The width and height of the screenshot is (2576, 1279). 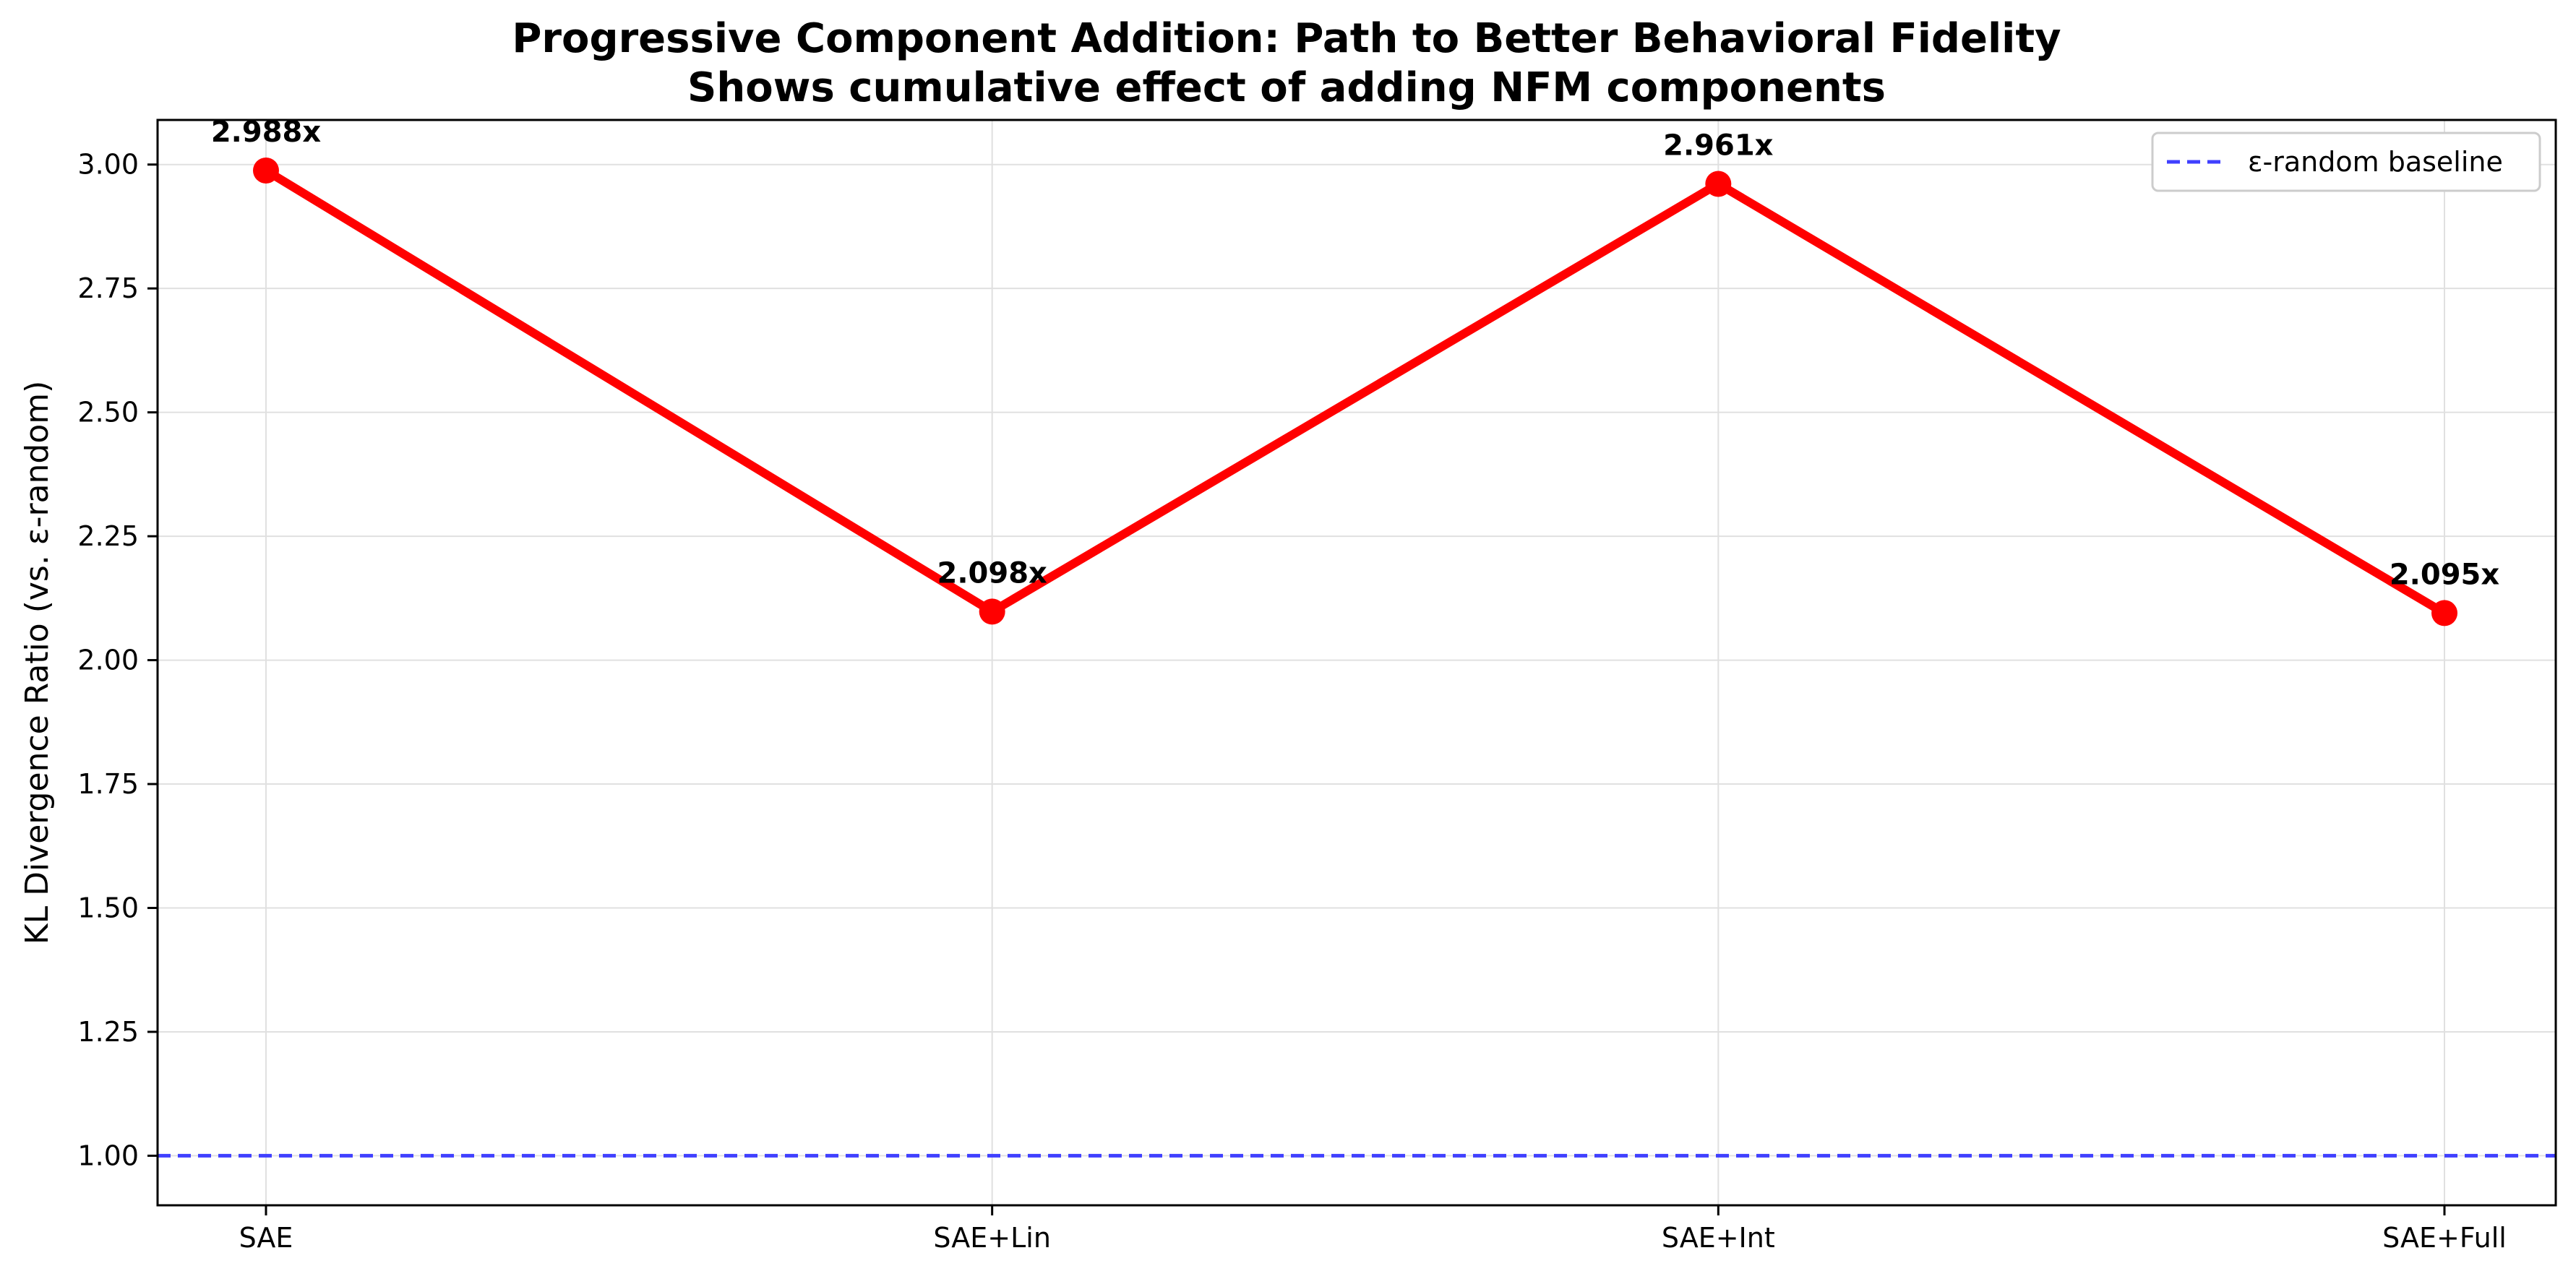 What do you see at coordinates (993, 573) in the screenshot?
I see `data-label: 2.098x` at bounding box center [993, 573].